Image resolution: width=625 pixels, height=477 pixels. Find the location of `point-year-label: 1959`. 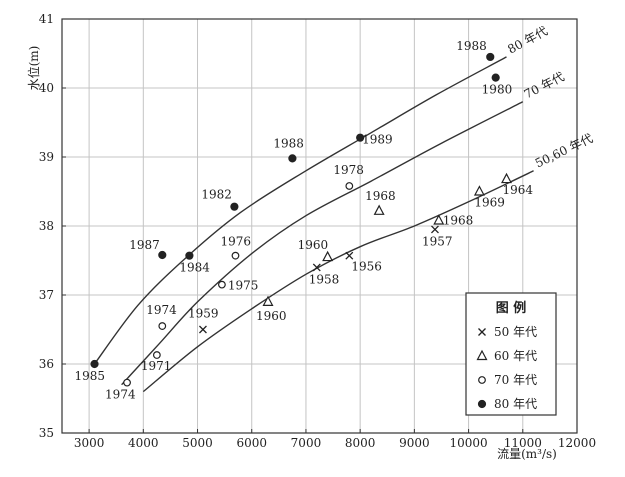

point-year-label: 1959 is located at coordinates (203, 314).